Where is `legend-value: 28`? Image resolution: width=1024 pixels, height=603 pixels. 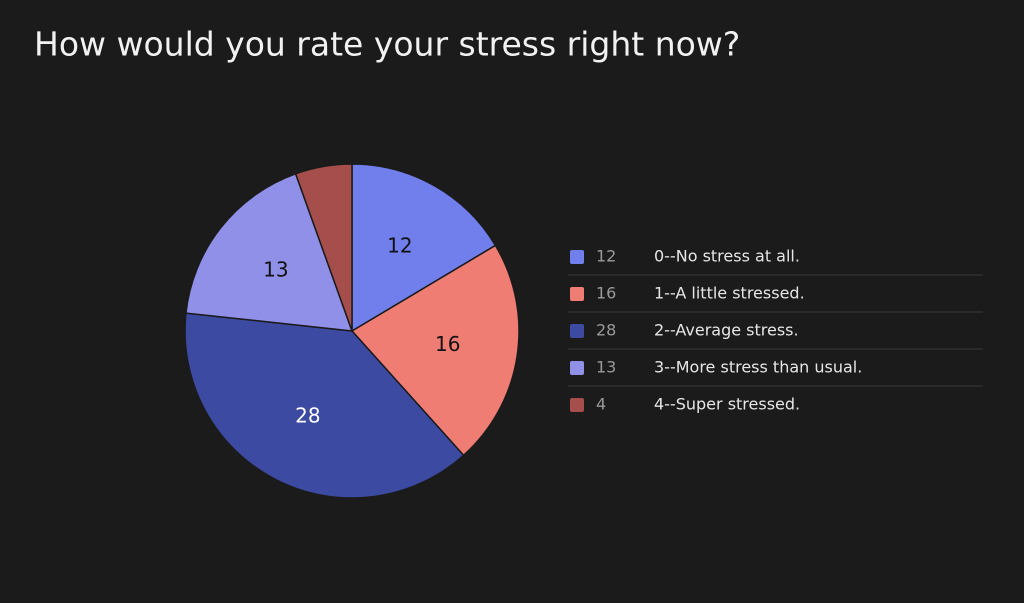 legend-value: 28 is located at coordinates (606, 330).